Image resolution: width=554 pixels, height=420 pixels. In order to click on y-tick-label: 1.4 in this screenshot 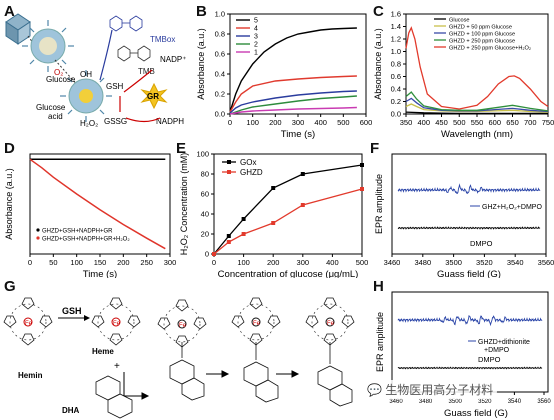, I will do `click(396, 26)`.